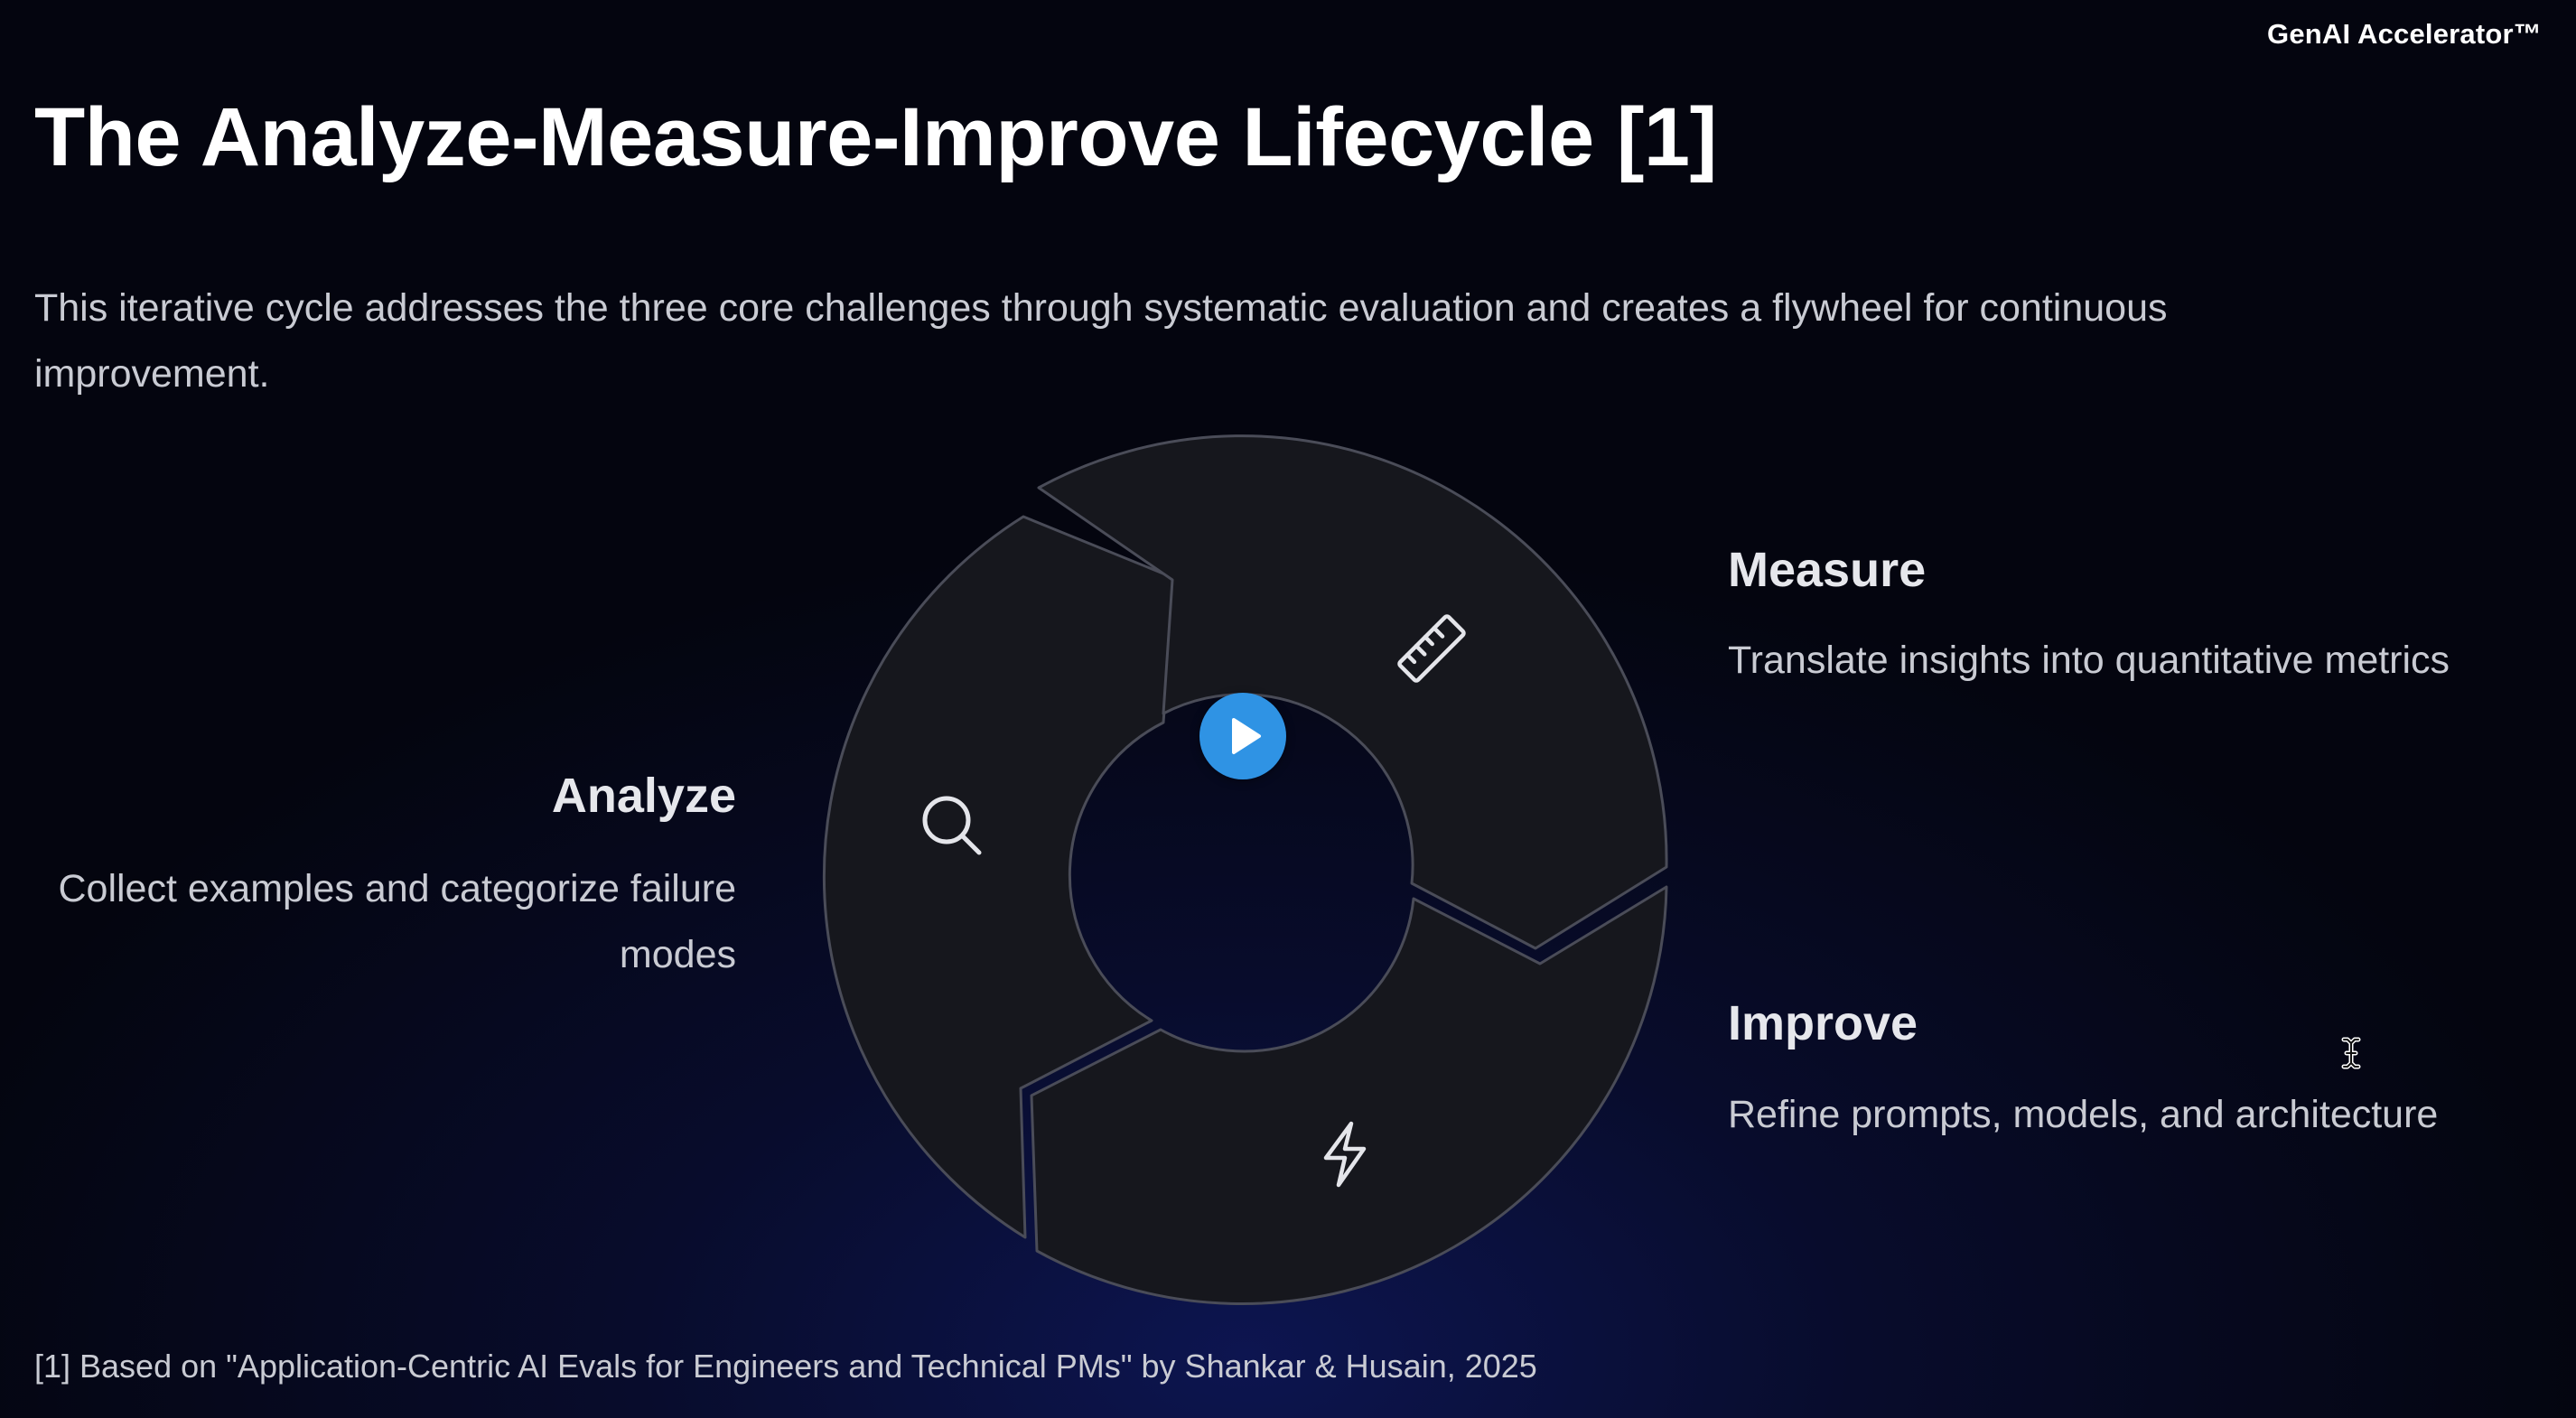 This screenshot has height=1418, width=2576. I want to click on improve-segment, so click(1349, 1095).